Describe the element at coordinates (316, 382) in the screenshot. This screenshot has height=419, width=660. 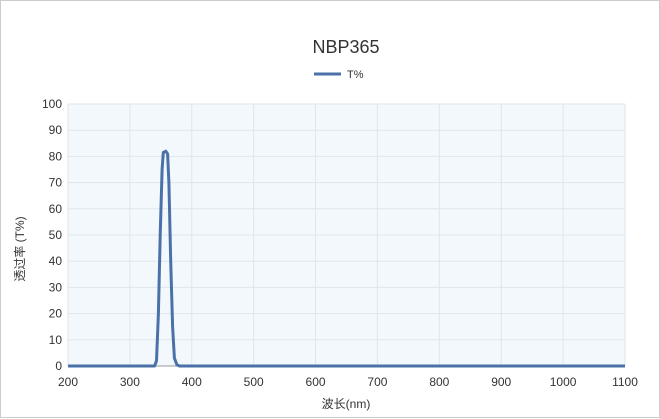
I see `x-tick-label: 600` at that location.